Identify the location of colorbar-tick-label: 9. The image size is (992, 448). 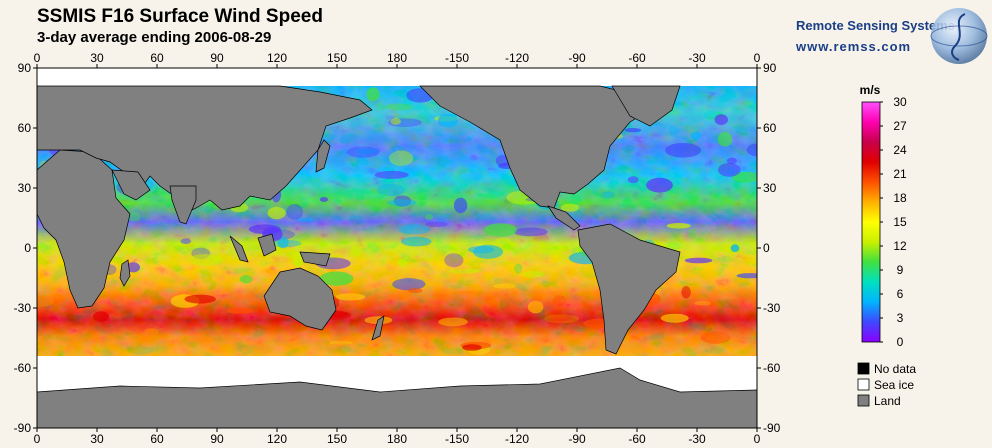
(900, 270).